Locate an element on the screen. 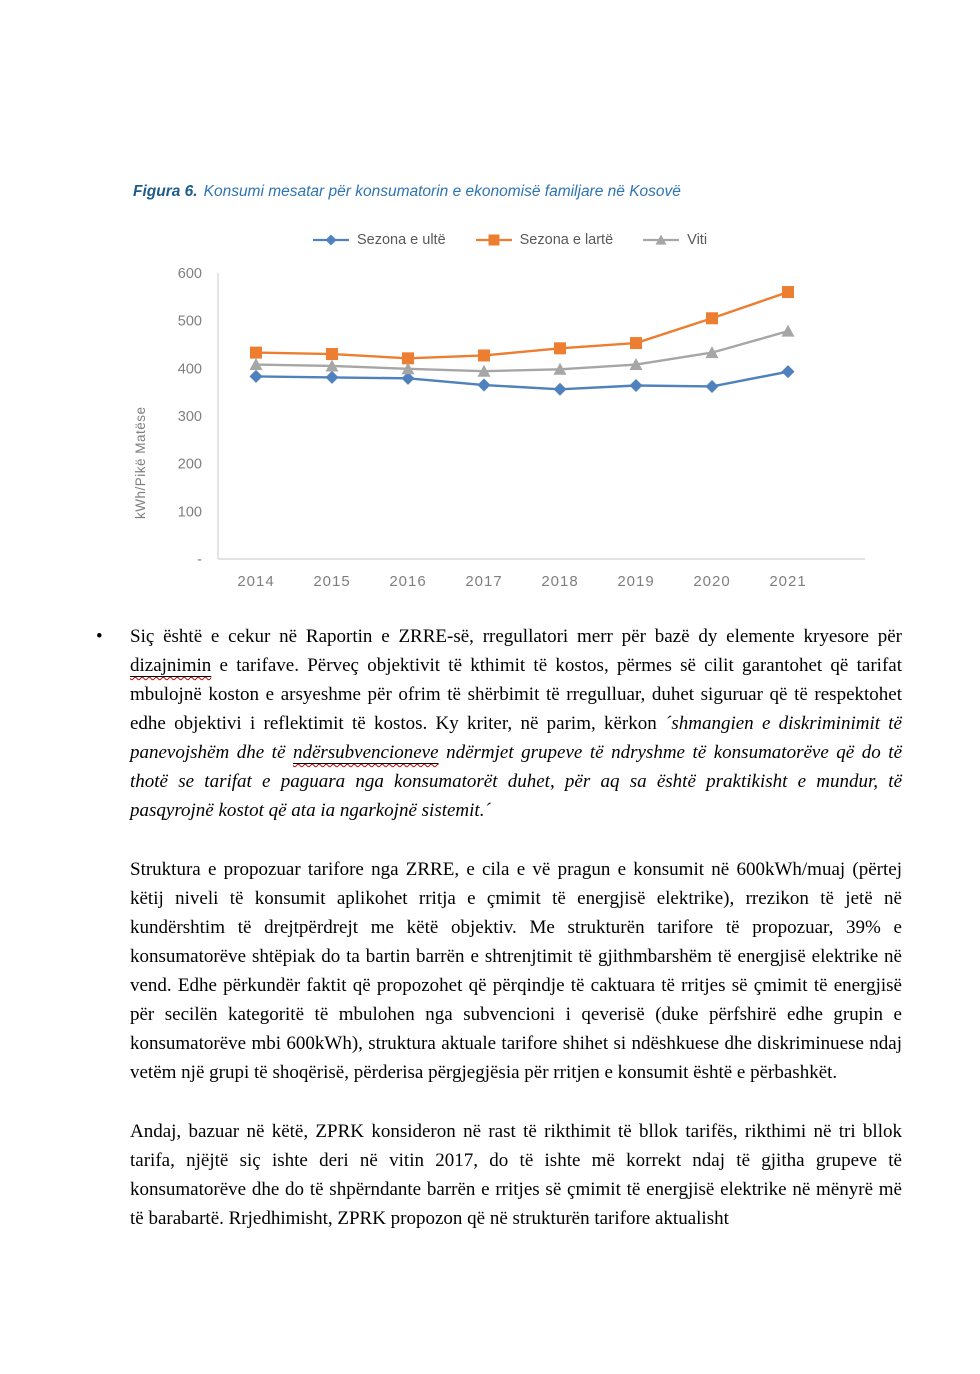  legend-label: Sezona e ultë is located at coordinates (401, 240).